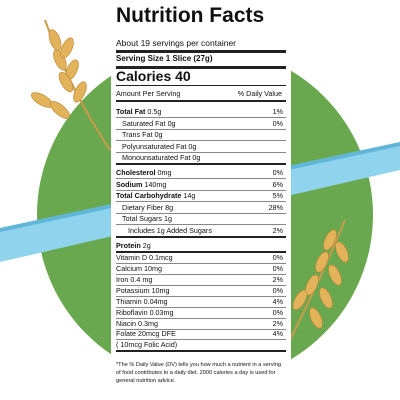 The width and height of the screenshot is (400, 400). What do you see at coordinates (199, 134) in the screenshot?
I see `nutrient-row: Trans Fat 0g` at bounding box center [199, 134].